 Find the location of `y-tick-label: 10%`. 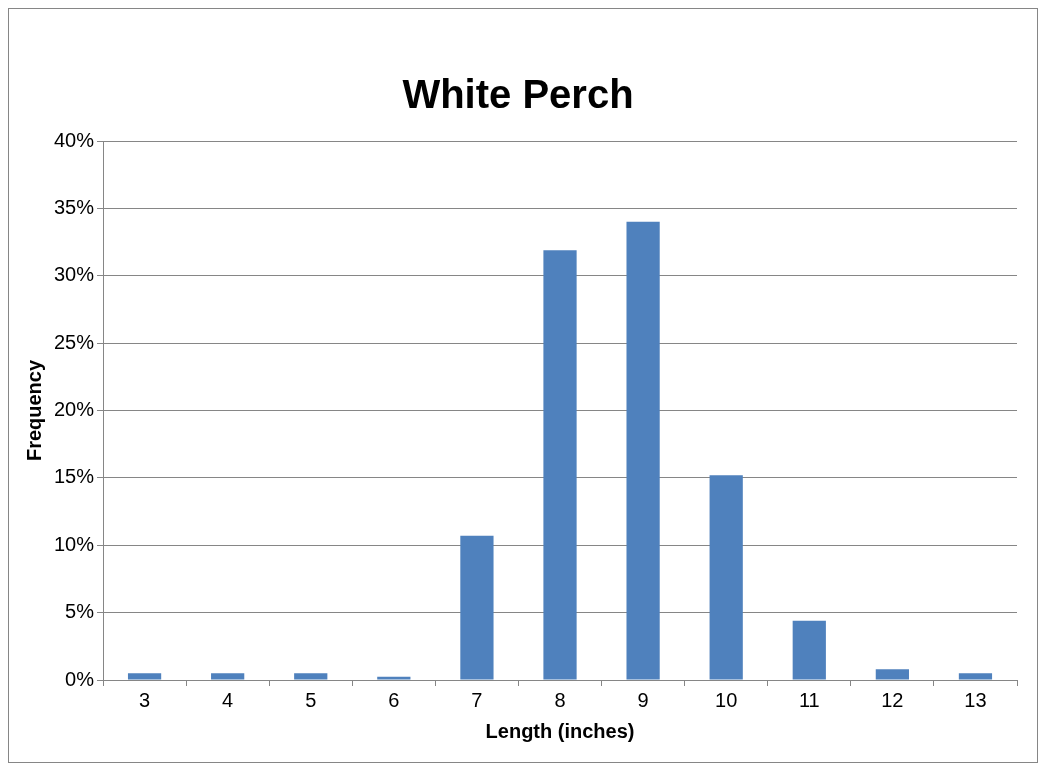

y-tick-label: 10% is located at coordinates (74, 543).